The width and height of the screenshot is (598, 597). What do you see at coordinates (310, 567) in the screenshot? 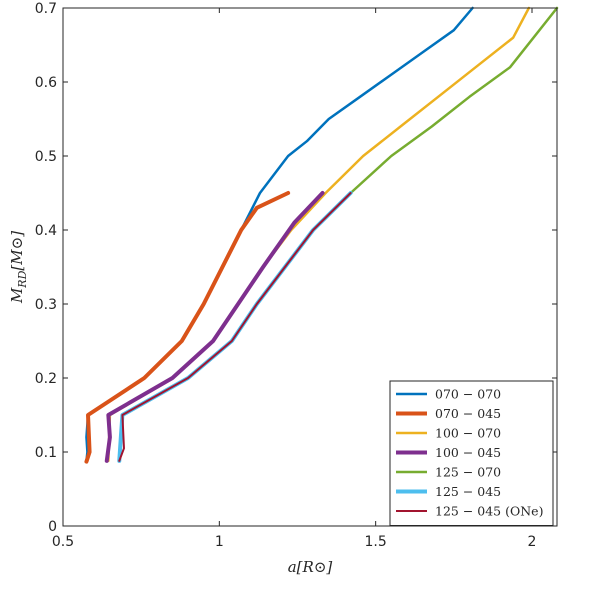
I see `x-axis-label: a[R⊙]` at bounding box center [310, 567].